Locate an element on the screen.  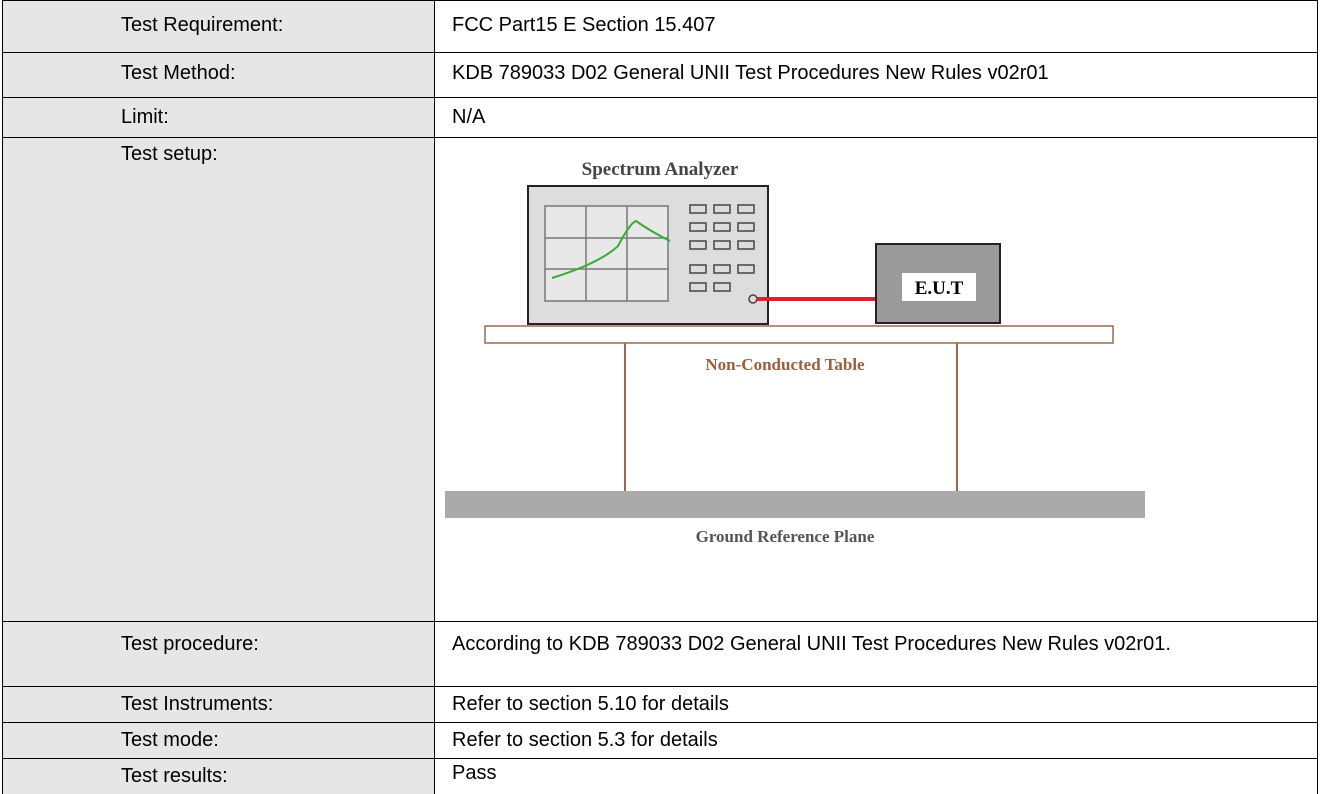
buttons is located at coordinates (723, 254).